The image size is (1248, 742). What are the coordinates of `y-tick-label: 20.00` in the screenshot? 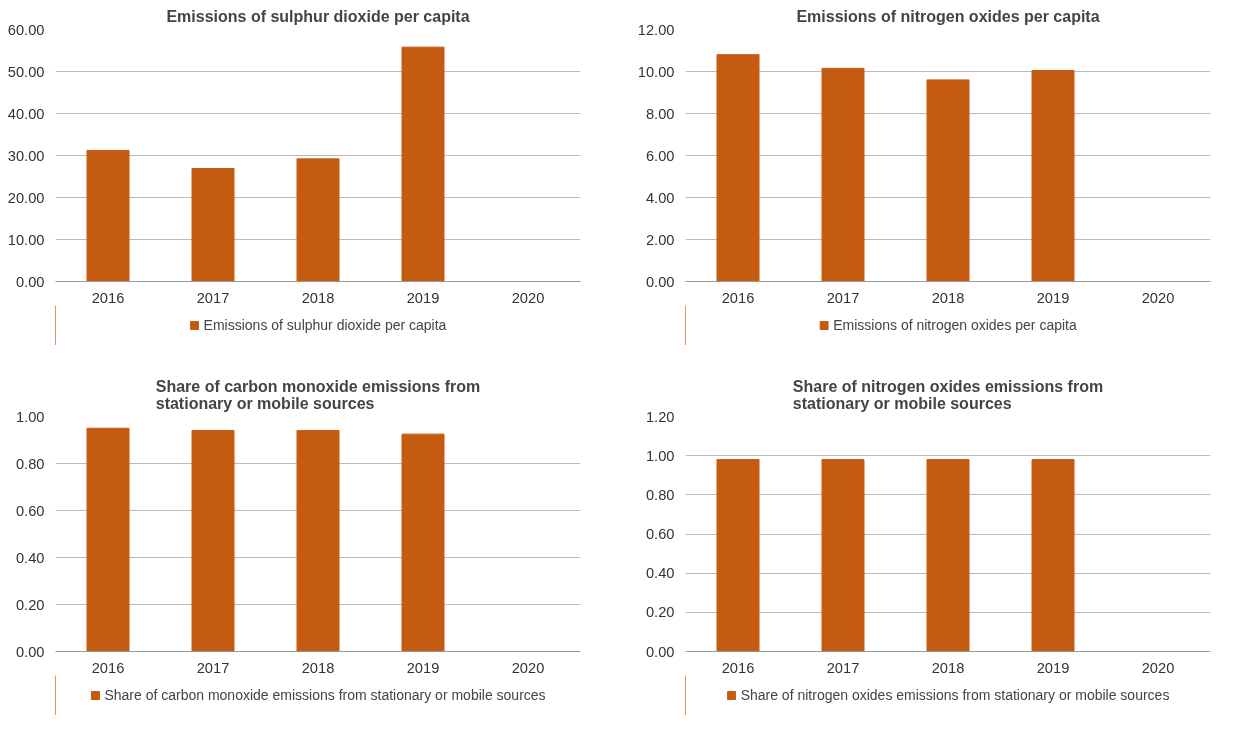 It's located at (26, 197).